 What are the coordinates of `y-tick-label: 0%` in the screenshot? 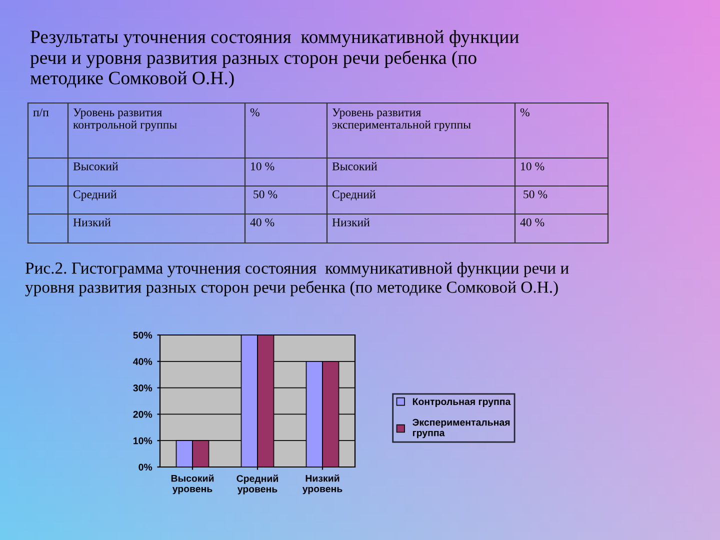 It's located at (145, 467).